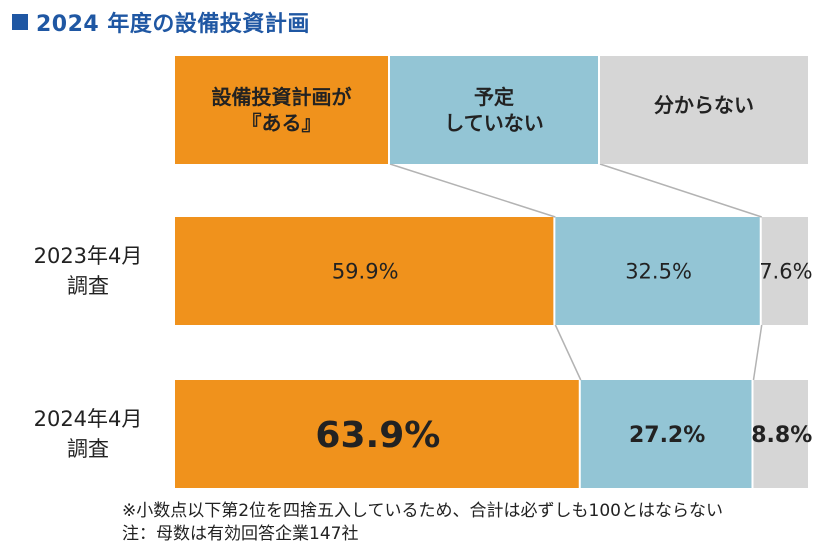  I want to click on footnote-sample: 注：母数は有効回答企業147社, so click(240, 534).